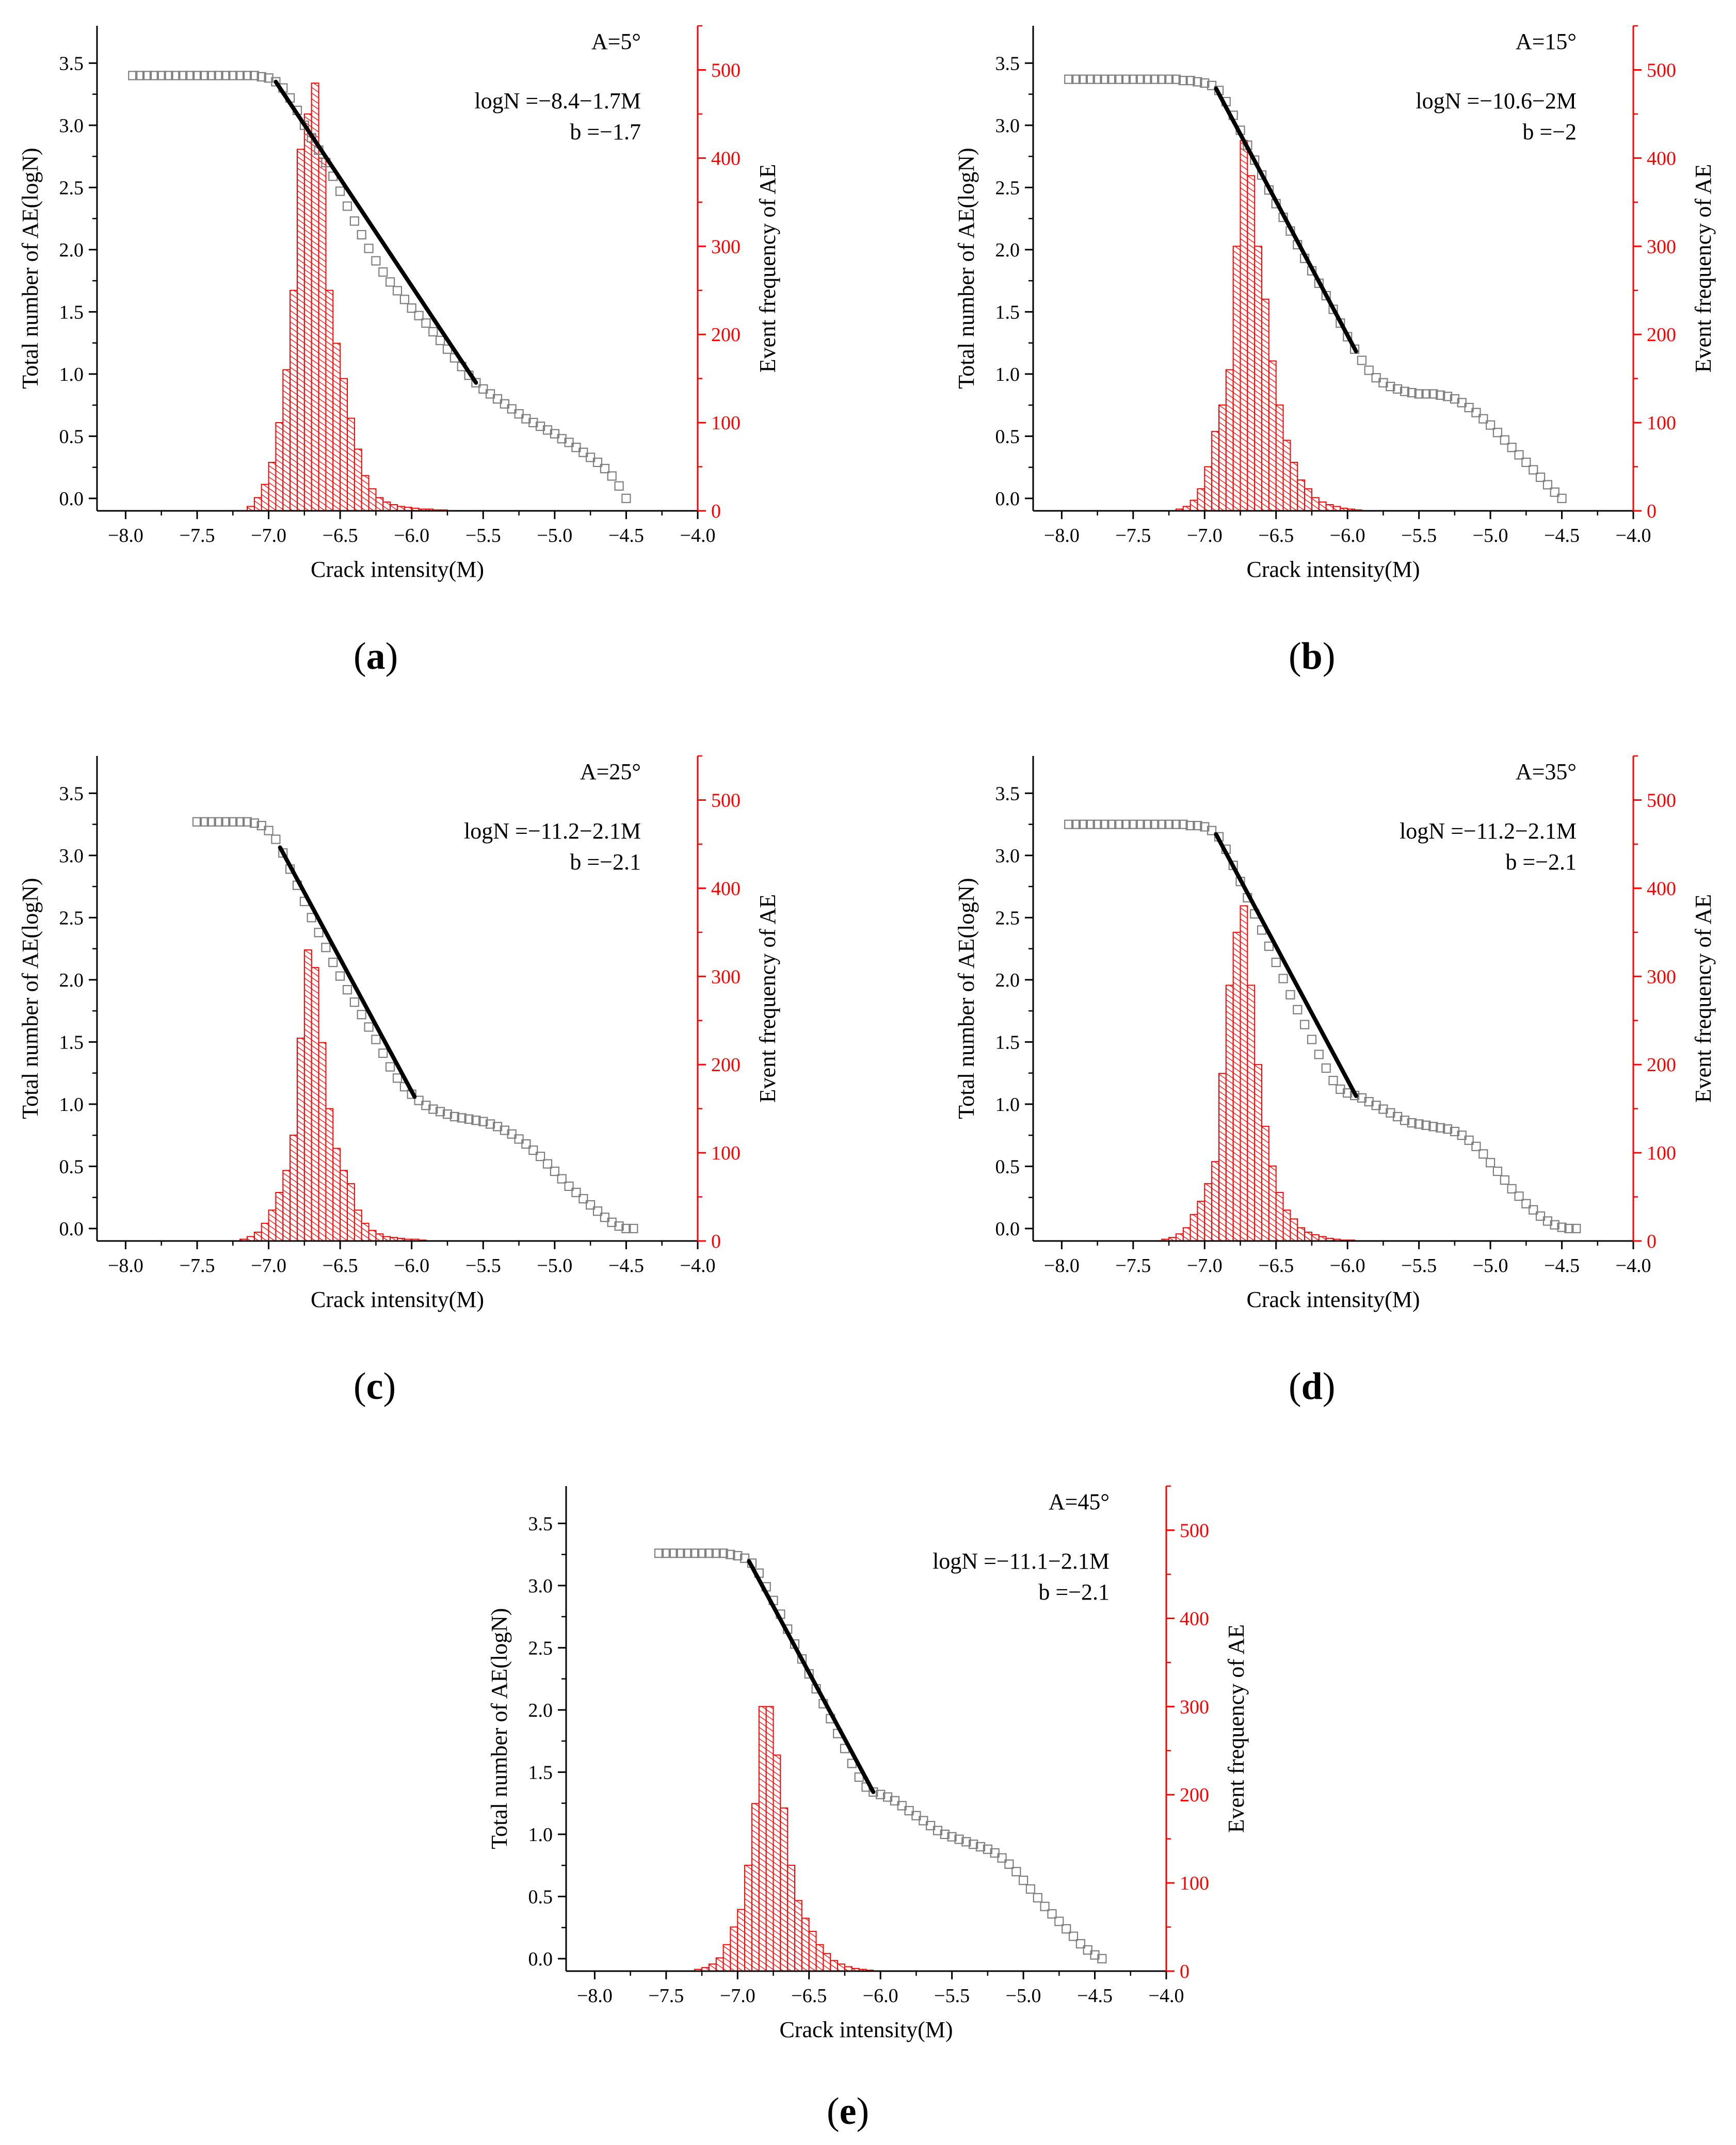  I want to click on chart-e-ytick-left-label: 0.5, so click(540, 1897).